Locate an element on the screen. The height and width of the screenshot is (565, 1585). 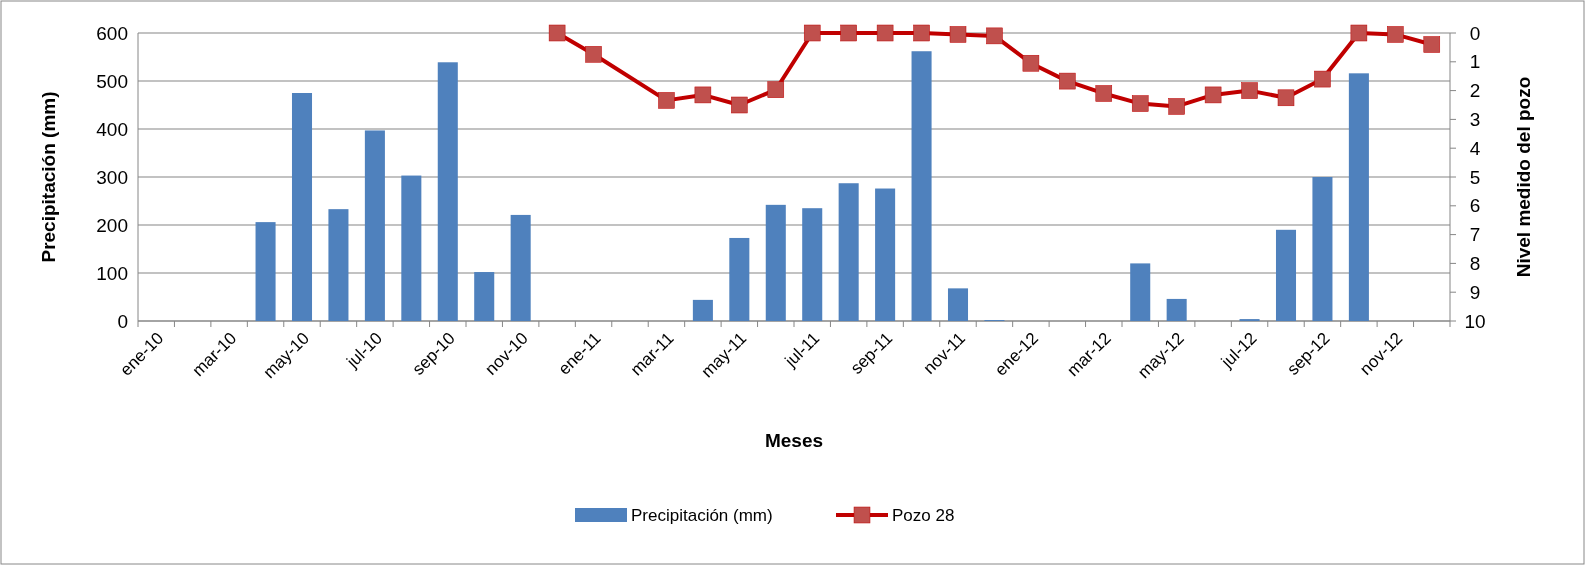
y-tick-label: 400 is located at coordinates (112, 129).